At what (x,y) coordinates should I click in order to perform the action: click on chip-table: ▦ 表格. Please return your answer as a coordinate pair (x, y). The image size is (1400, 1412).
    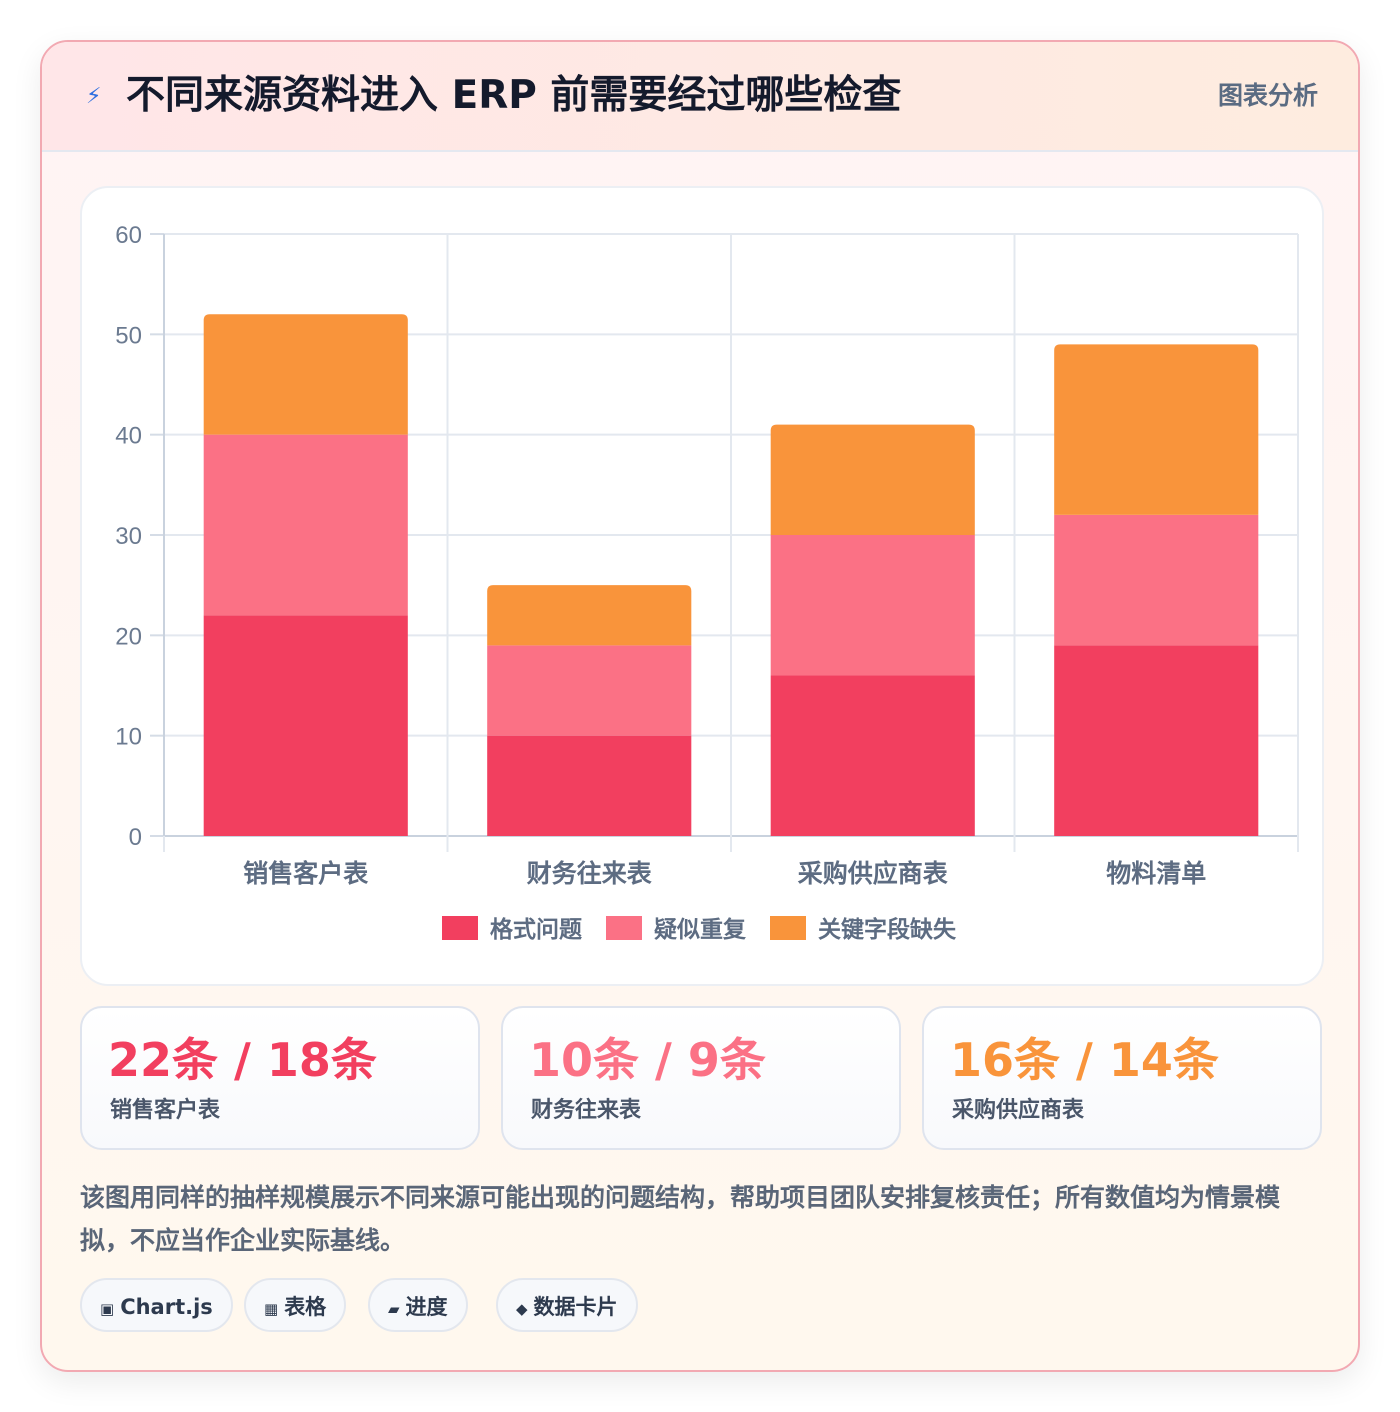
    Looking at the image, I should click on (295, 1305).